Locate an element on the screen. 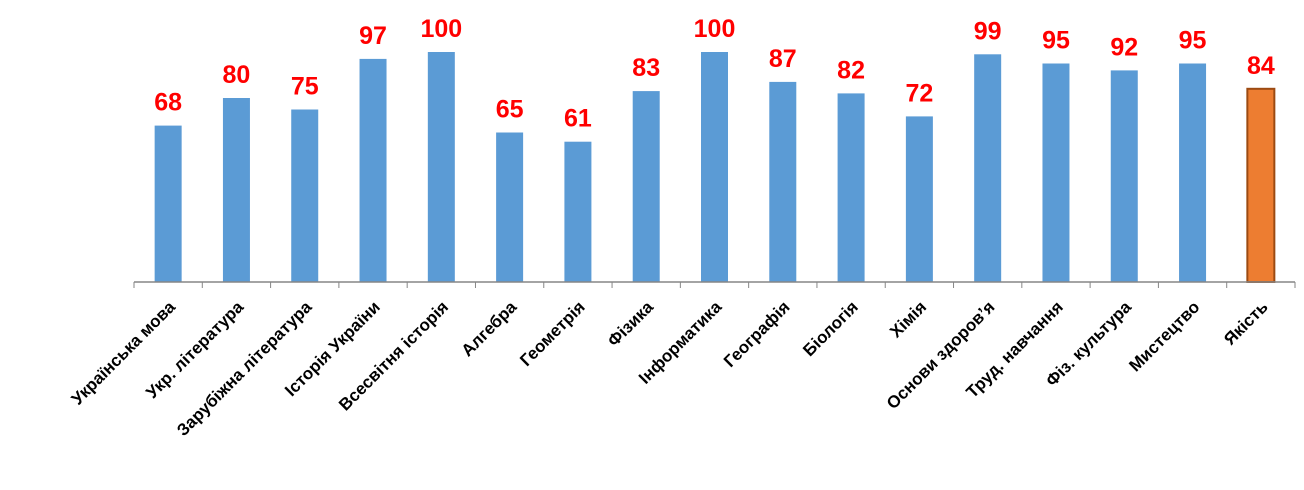  data-label-16: 95 is located at coordinates (1193, 41).